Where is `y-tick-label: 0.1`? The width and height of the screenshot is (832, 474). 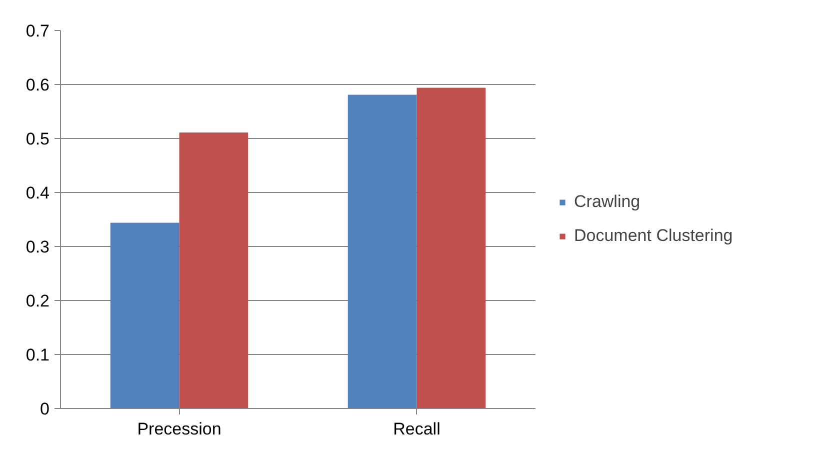
y-tick-label: 0.1 is located at coordinates (38, 355).